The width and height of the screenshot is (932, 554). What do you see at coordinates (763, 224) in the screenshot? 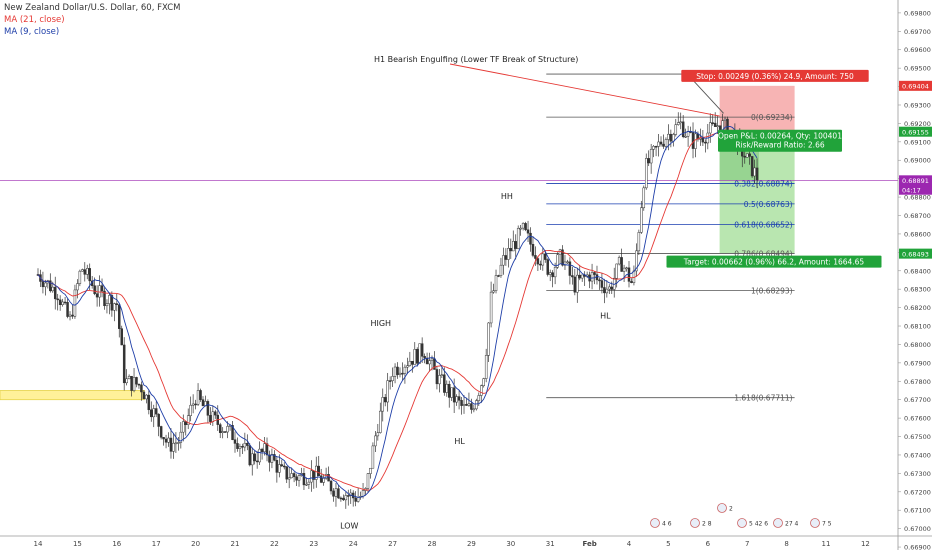
I see `fib-level-label: 0.618(0.68652)` at bounding box center [763, 224].